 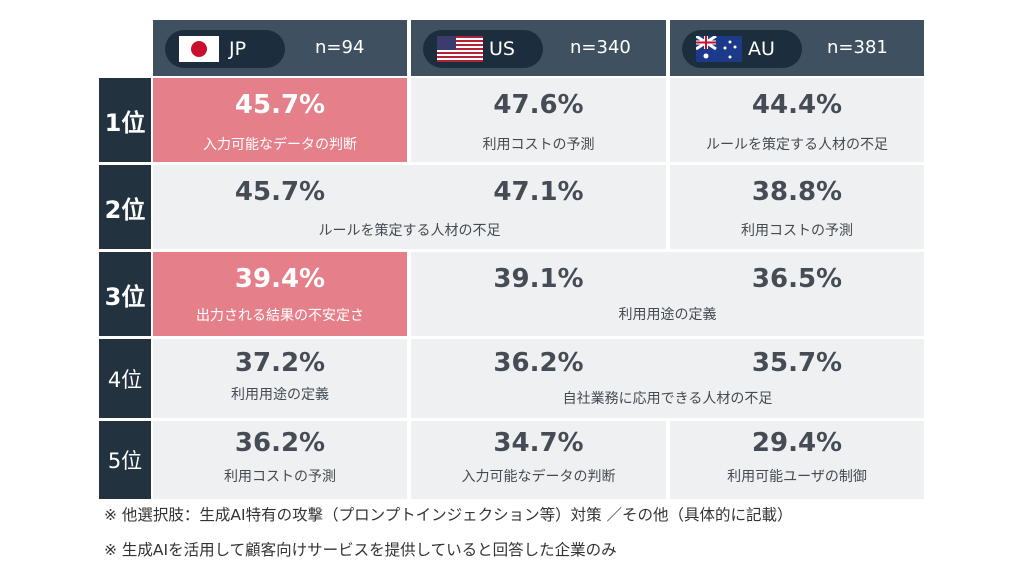 What do you see at coordinates (538, 279) in the screenshot?
I see `value-label-us: 39.1%` at bounding box center [538, 279].